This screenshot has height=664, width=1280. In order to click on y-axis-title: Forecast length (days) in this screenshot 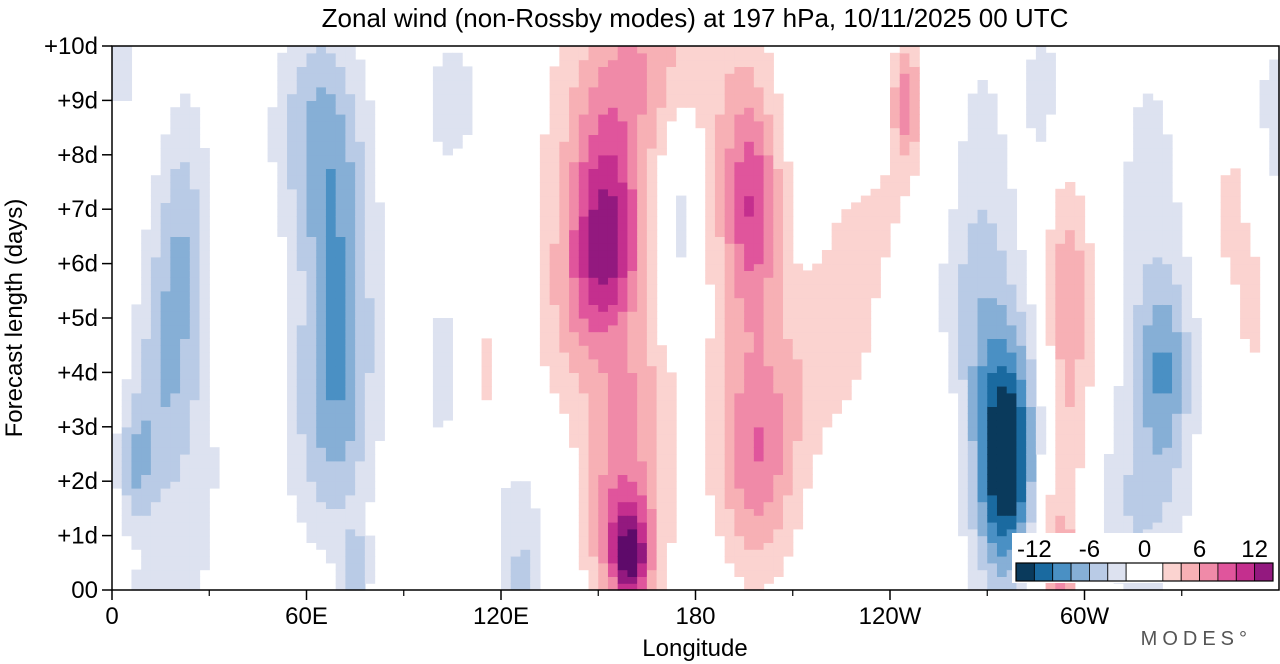, I will do `click(14, 318)`.